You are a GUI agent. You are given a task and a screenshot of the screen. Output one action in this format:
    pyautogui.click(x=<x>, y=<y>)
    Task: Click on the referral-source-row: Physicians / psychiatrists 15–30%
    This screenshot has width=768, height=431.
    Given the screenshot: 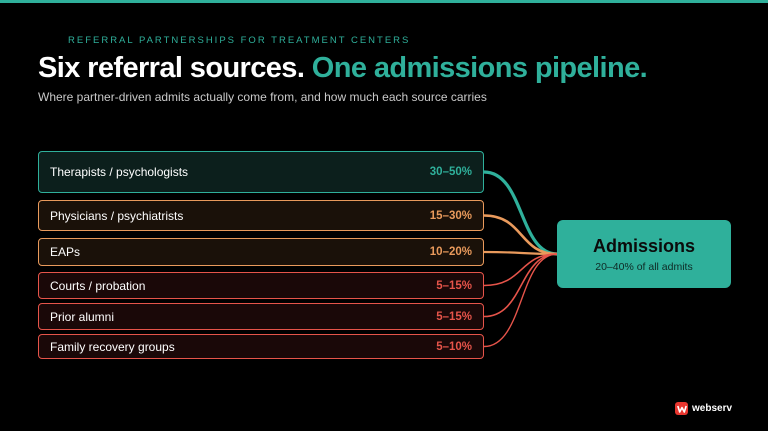 What is the action you would take?
    pyautogui.click(x=261, y=215)
    